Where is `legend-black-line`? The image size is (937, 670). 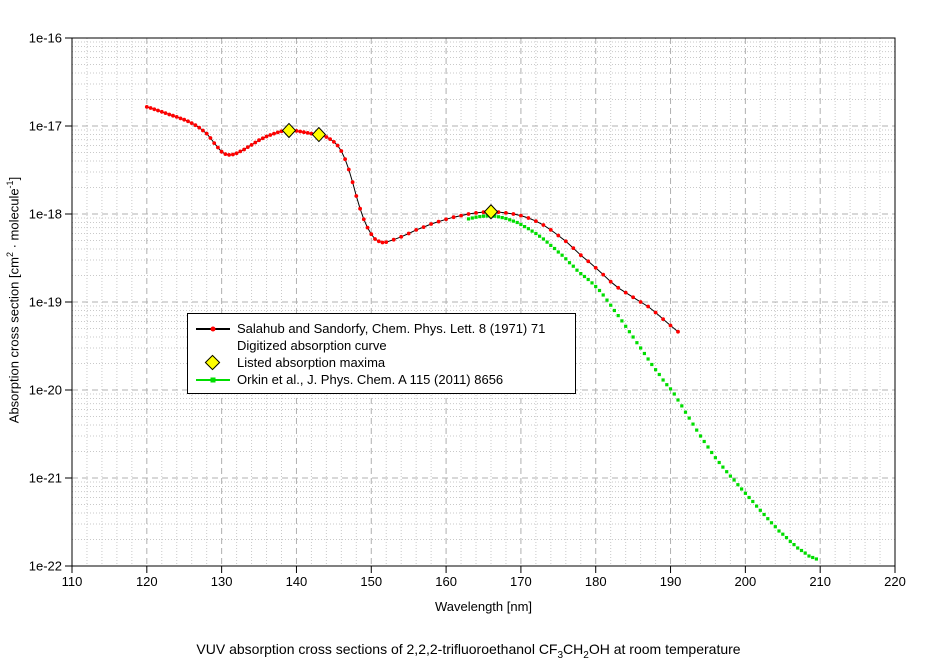 legend-black-line is located at coordinates (212, 328).